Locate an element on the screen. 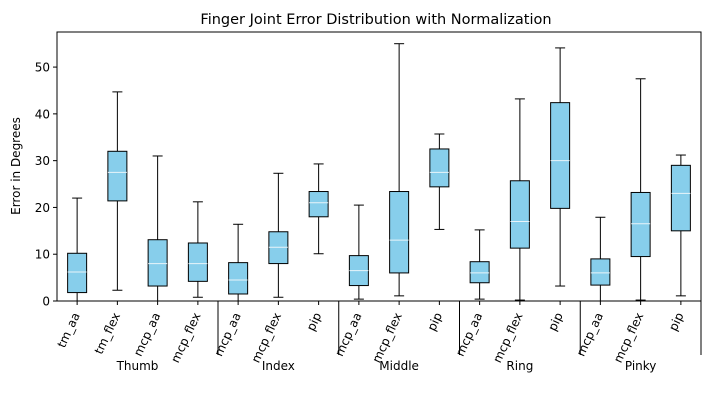 The height and width of the screenshot is (411, 711). y-tick-label: 30 is located at coordinates (42, 161).